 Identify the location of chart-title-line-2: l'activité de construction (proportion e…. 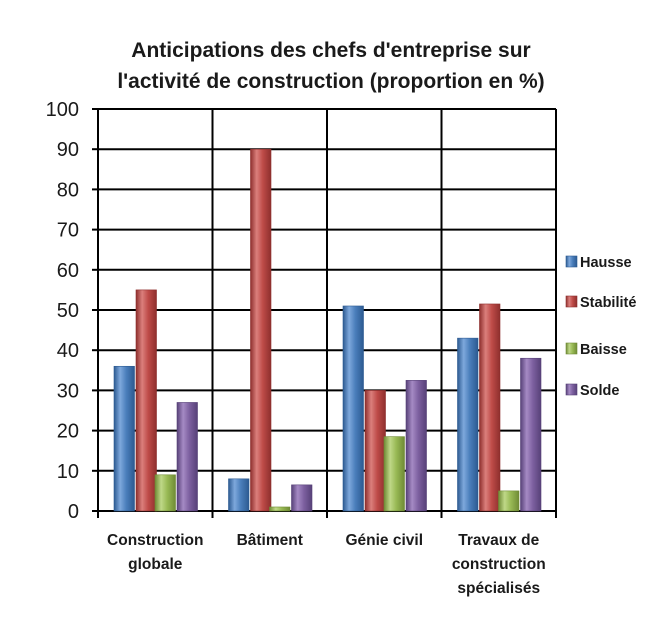
(330, 81).